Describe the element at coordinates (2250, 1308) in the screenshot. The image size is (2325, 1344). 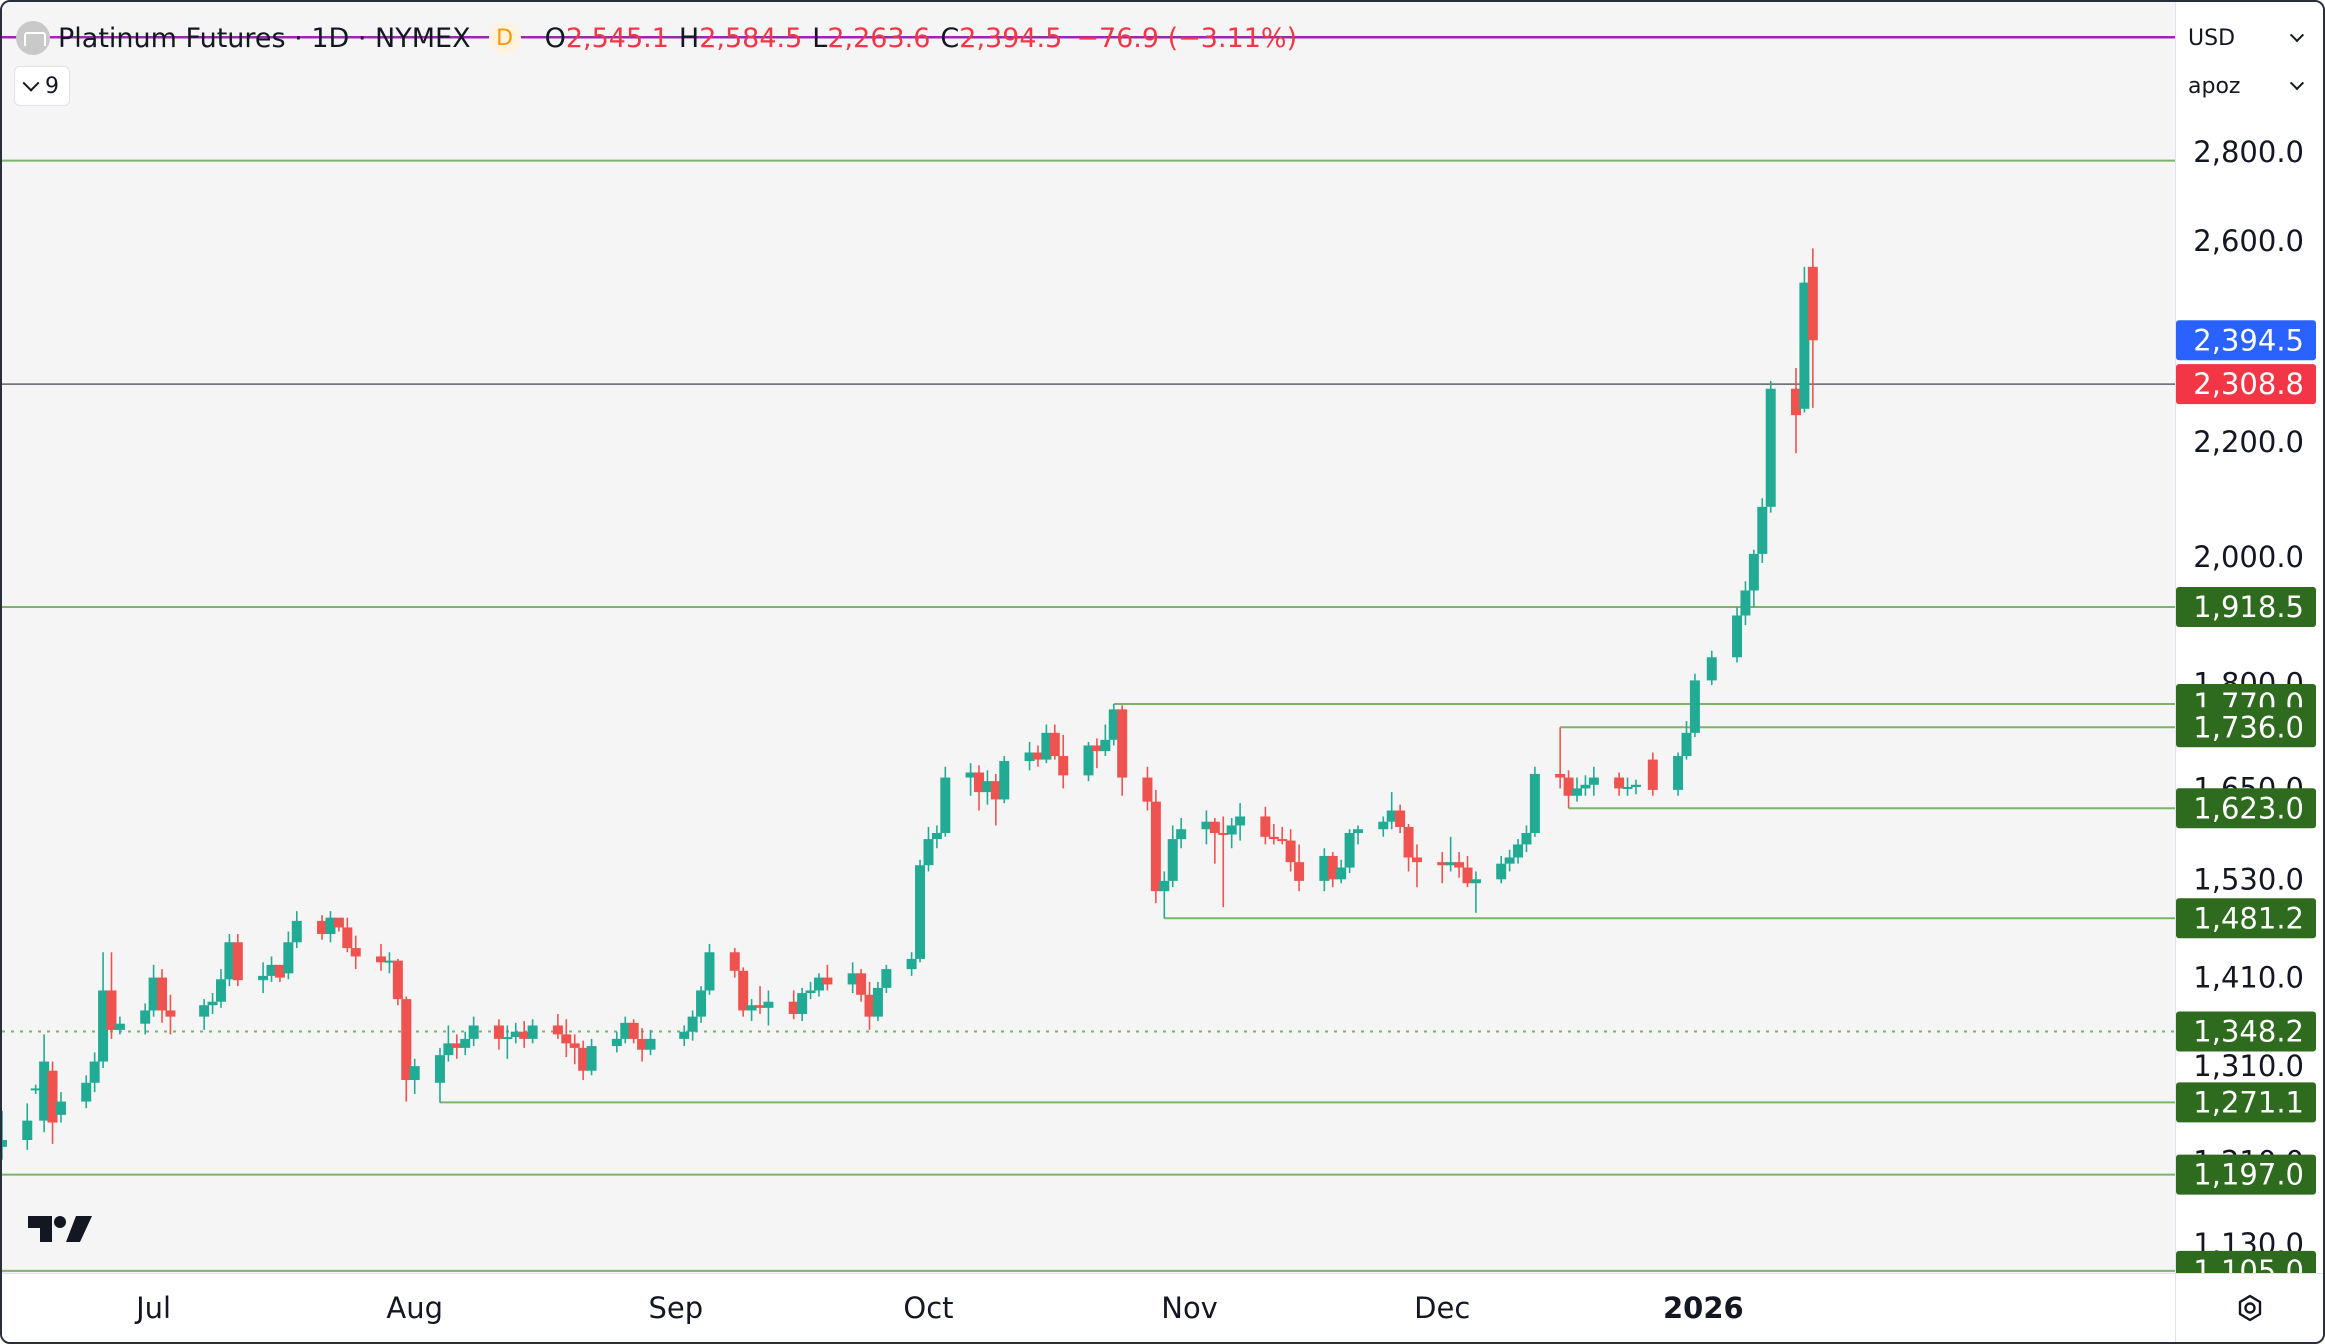
I see `gear-icon` at that location.